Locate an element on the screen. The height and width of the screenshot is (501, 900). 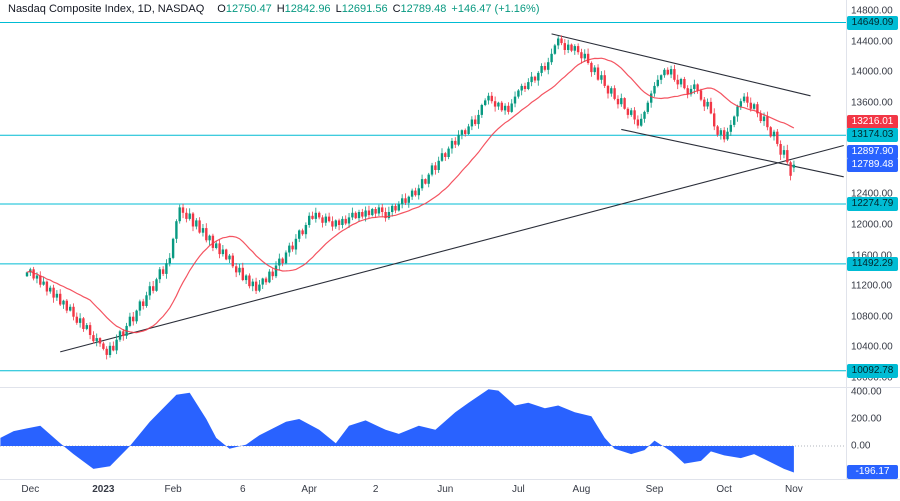
indicator-tick-label: 400.00 is located at coordinates (866, 392).